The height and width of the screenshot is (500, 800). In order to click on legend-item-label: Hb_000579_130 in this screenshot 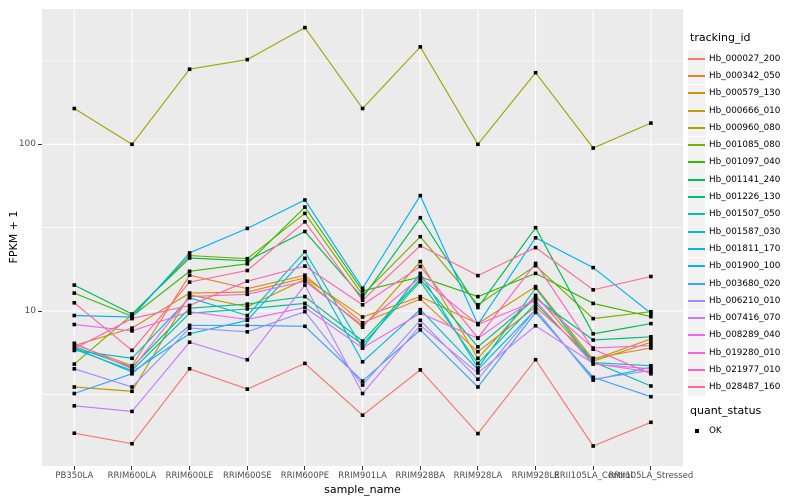, I will do `click(745, 93)`.